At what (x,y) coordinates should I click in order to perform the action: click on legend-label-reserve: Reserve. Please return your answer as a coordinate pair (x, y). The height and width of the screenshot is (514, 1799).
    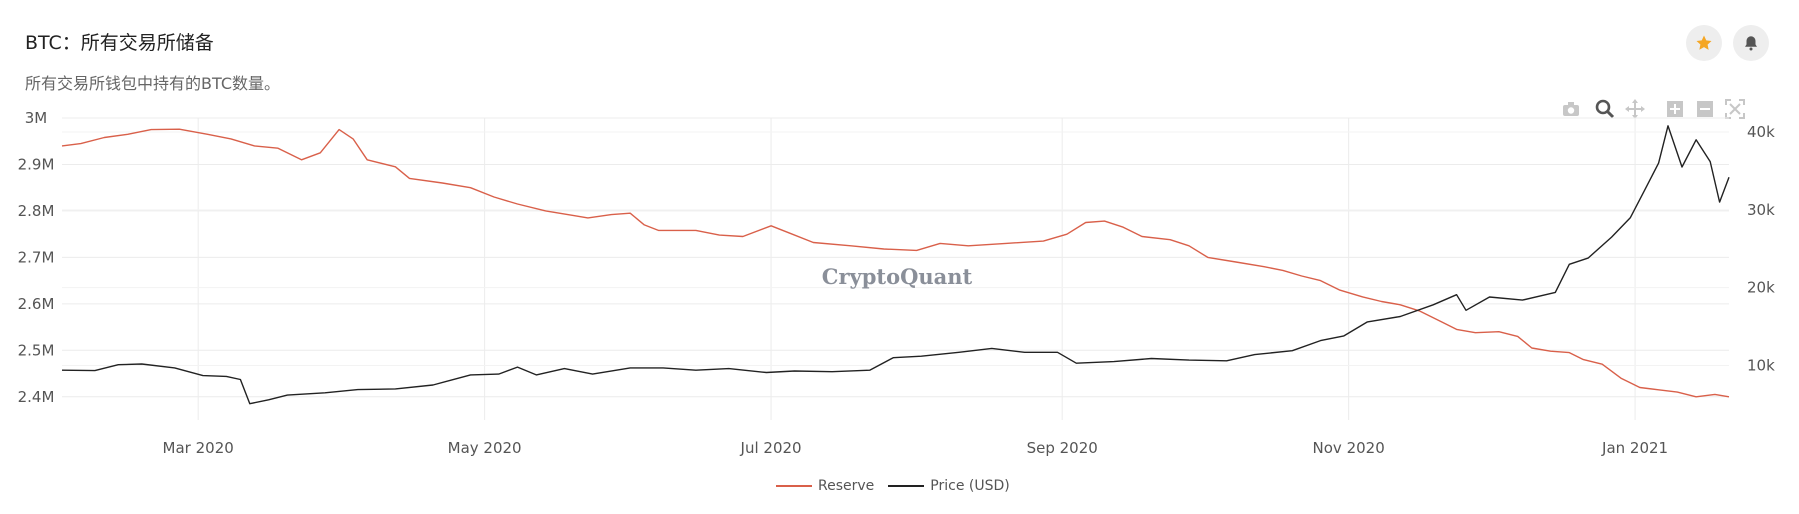
    Looking at the image, I should click on (846, 486).